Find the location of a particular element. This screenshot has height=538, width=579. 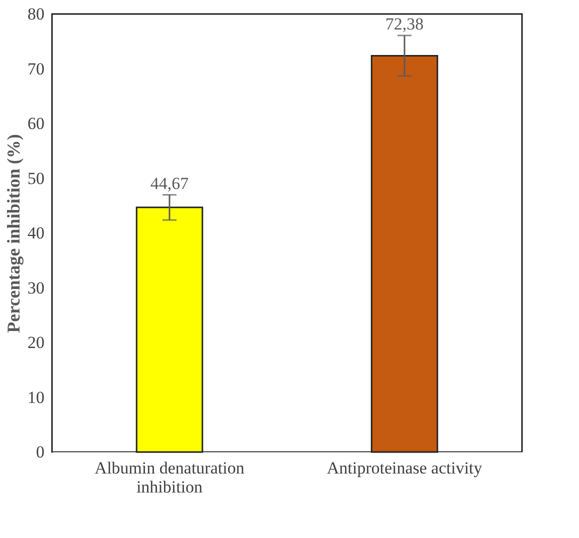

x-tick-label: Albumin denaturation inhibition is located at coordinates (169, 477).